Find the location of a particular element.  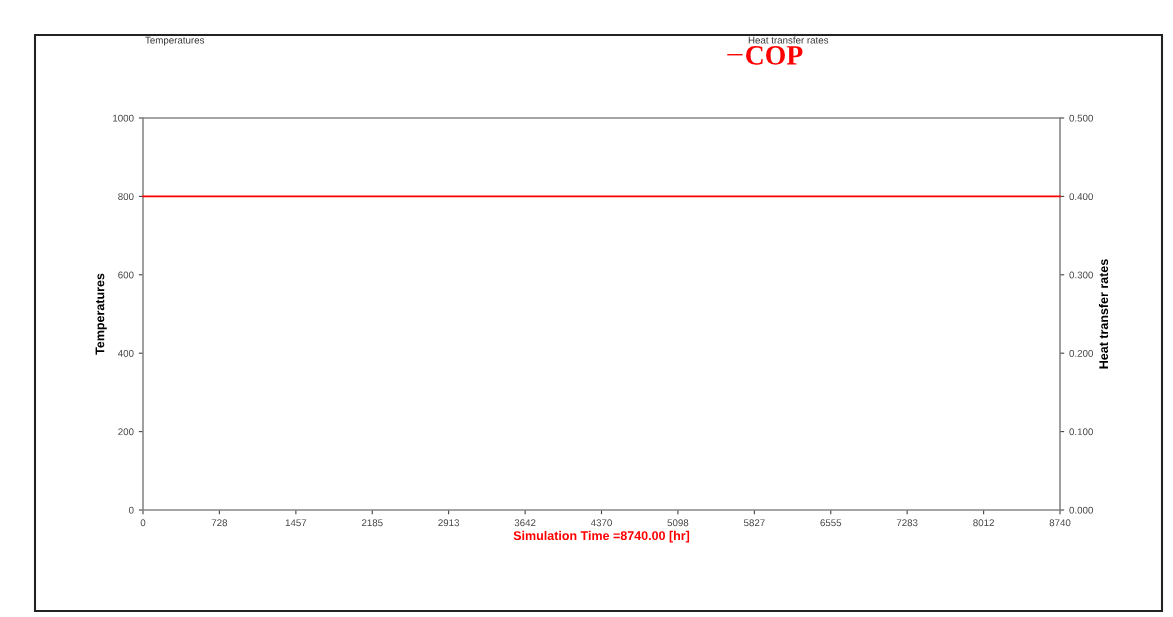

y-tick-label: 200 is located at coordinates (126, 432).